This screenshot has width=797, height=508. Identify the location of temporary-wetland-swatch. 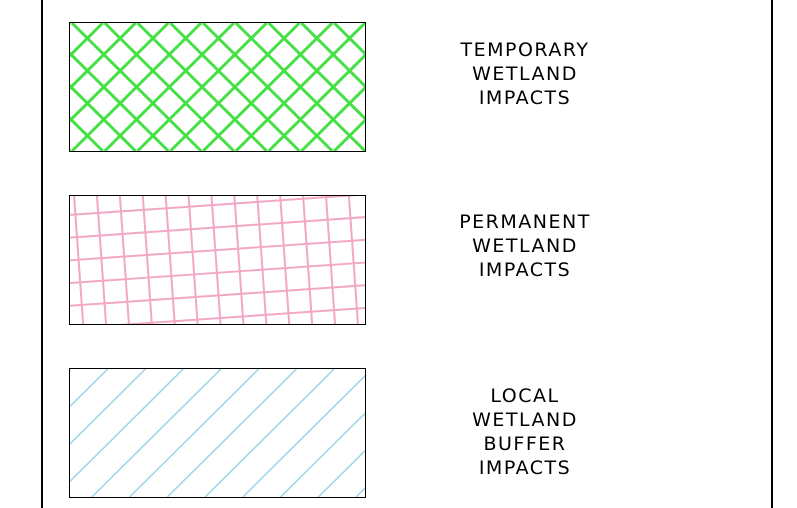
(217, 87).